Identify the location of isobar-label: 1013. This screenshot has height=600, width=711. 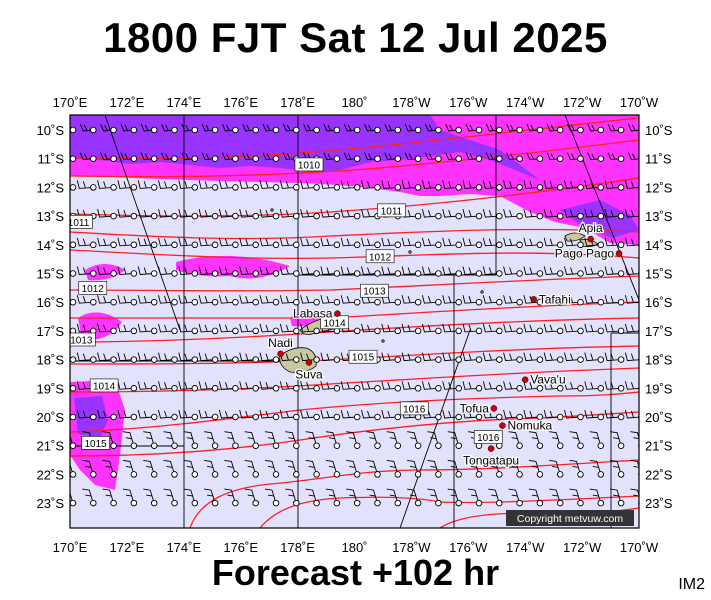
(374, 290).